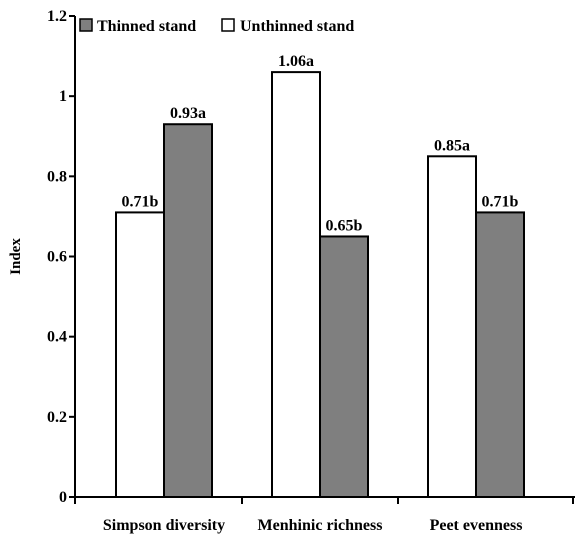  What do you see at coordinates (57, 417) in the screenshot?
I see `y-tick-label: 0.2` at bounding box center [57, 417].